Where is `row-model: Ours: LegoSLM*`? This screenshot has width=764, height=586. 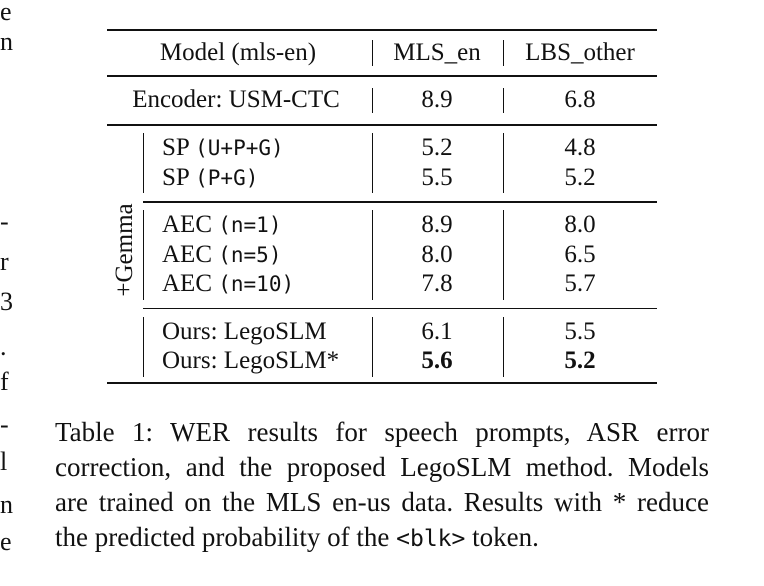
row-model: Ours: LegoSLM* is located at coordinates (250, 361).